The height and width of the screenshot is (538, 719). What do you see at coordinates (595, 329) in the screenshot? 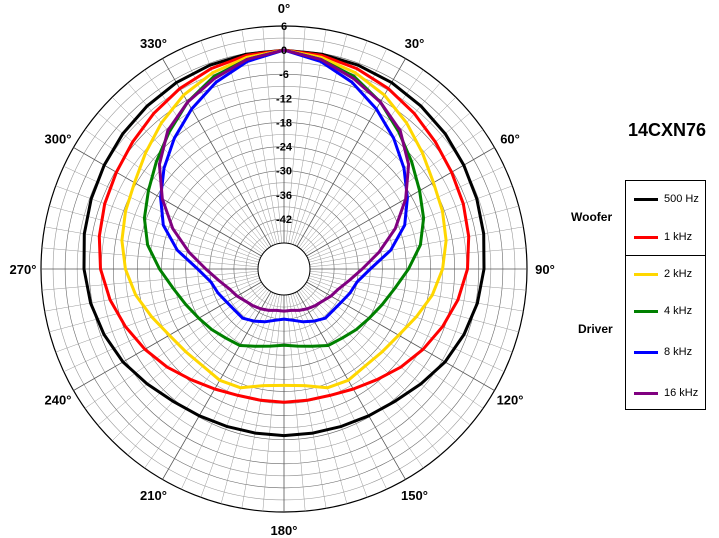
I see `driver-group-label: Driver` at bounding box center [595, 329].